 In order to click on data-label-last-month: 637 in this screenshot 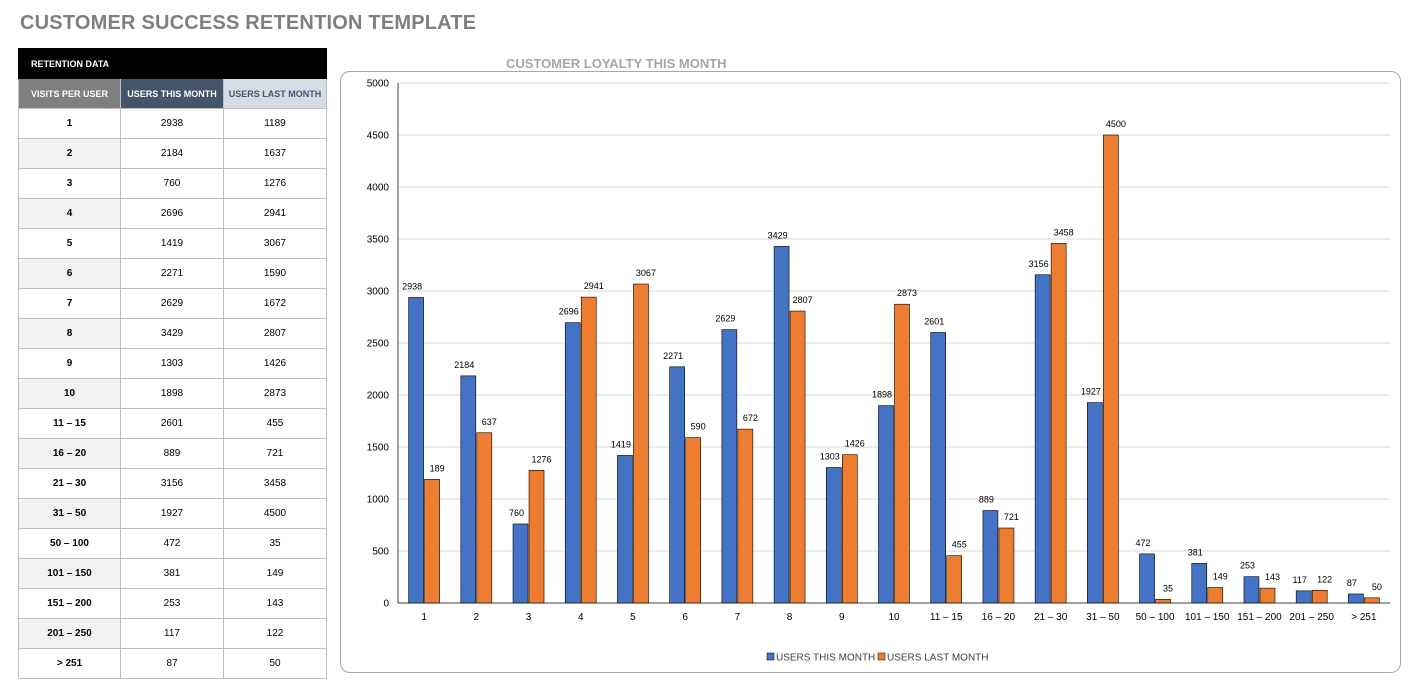, I will do `click(489, 422)`.